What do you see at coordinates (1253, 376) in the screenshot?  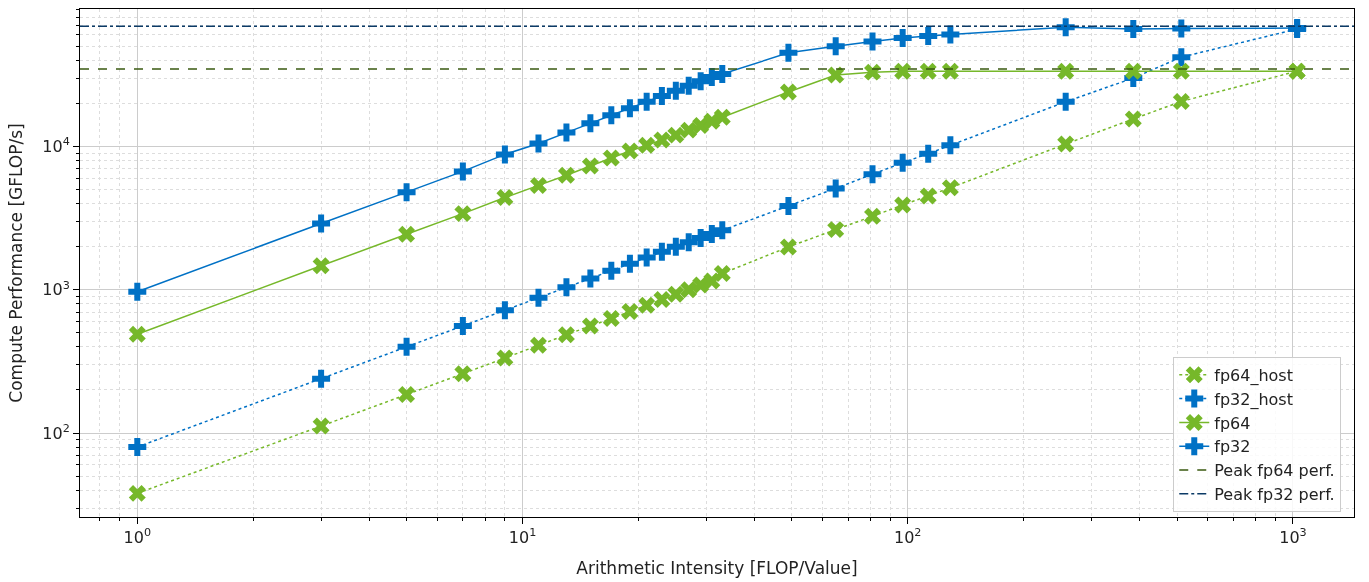 I see `legend-label: fp64_host` at bounding box center [1253, 376].